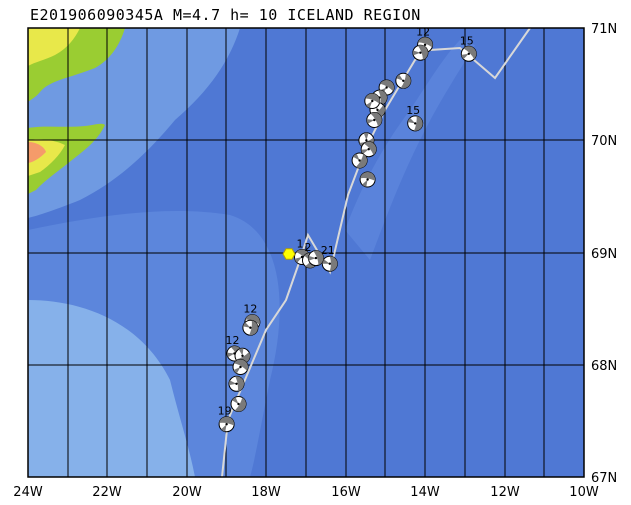 Image resolution: width=631 pixels, height=505 pixels. What do you see at coordinates (107, 492) in the screenshot?
I see `lon-label: 22W` at bounding box center [107, 492].